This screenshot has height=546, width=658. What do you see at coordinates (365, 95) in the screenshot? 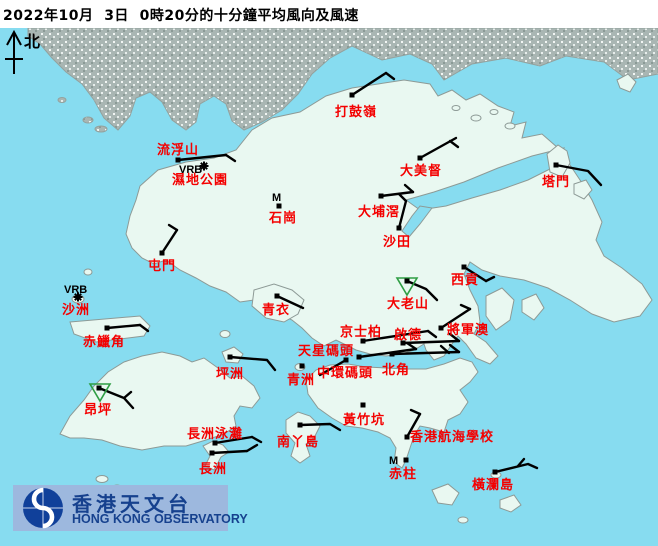
I see `station-ta-kwu-ling: 打鼓嶺` at bounding box center [365, 95].